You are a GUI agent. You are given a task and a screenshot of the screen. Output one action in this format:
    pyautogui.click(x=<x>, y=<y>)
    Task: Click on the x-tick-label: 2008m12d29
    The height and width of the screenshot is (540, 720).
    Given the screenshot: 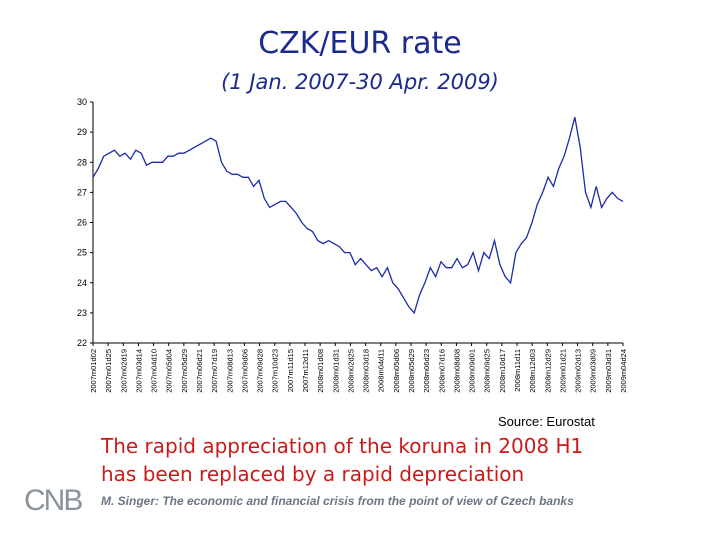 What is the action you would take?
    pyautogui.click(x=547, y=371)
    